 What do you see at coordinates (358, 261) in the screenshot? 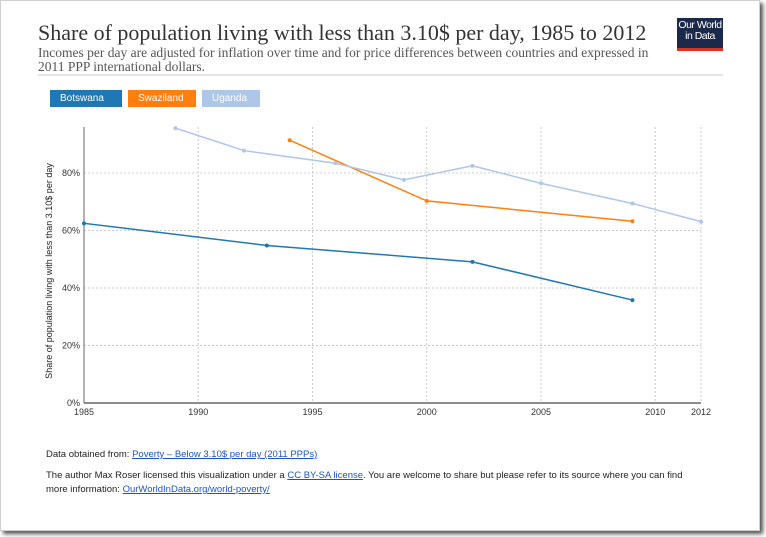
I see `series-line-botswana` at bounding box center [358, 261].